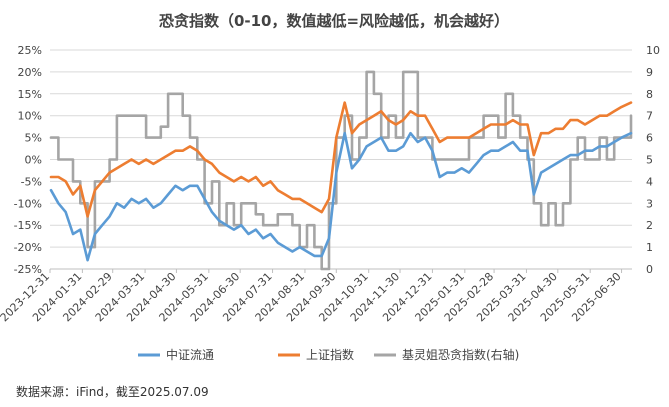 The height and width of the screenshot is (407, 669). I want to click on left-axis-ticks: 25% 20% 15% 10% 5% 0% -5% -10% -15% -20% -25%, so click(28, 160).